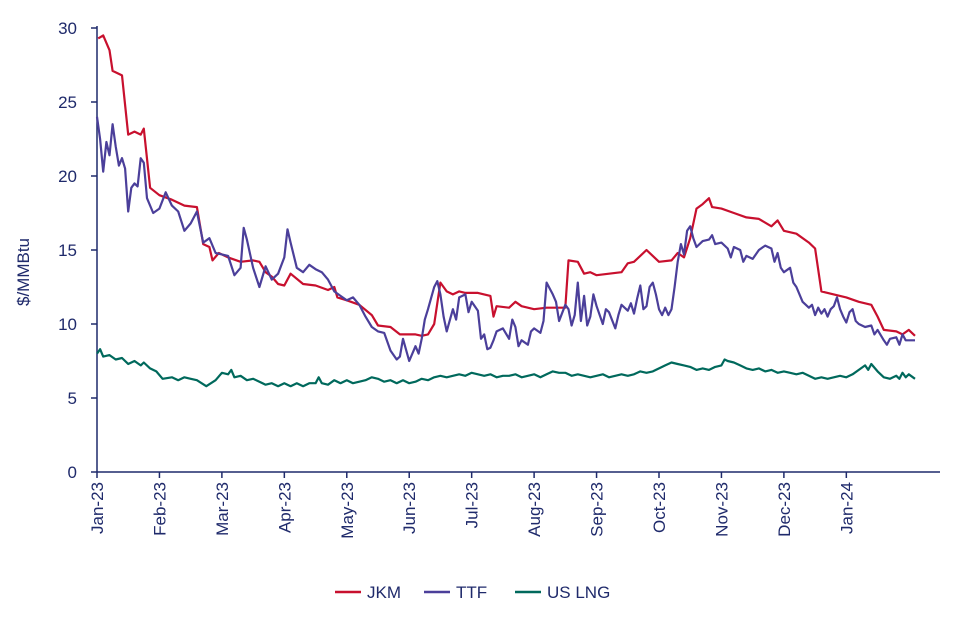  Describe the element at coordinates (578, 592) in the screenshot. I see `legend-label: US LNG` at that location.